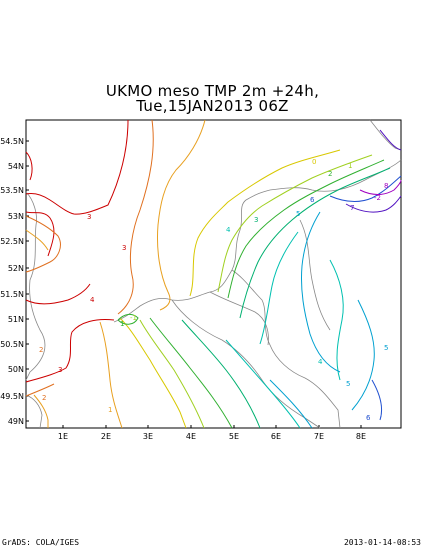  I want to click on lat-label: 52N, so click(16, 268).